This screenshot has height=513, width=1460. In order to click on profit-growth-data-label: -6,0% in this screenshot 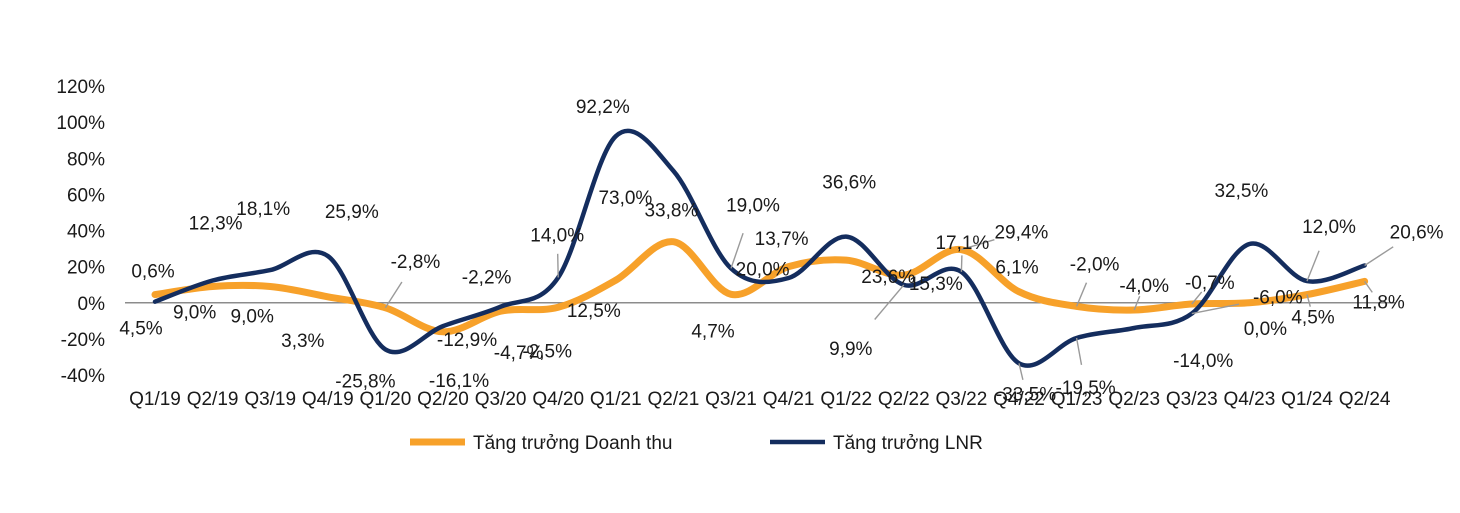, I will do `click(1278, 298)`.